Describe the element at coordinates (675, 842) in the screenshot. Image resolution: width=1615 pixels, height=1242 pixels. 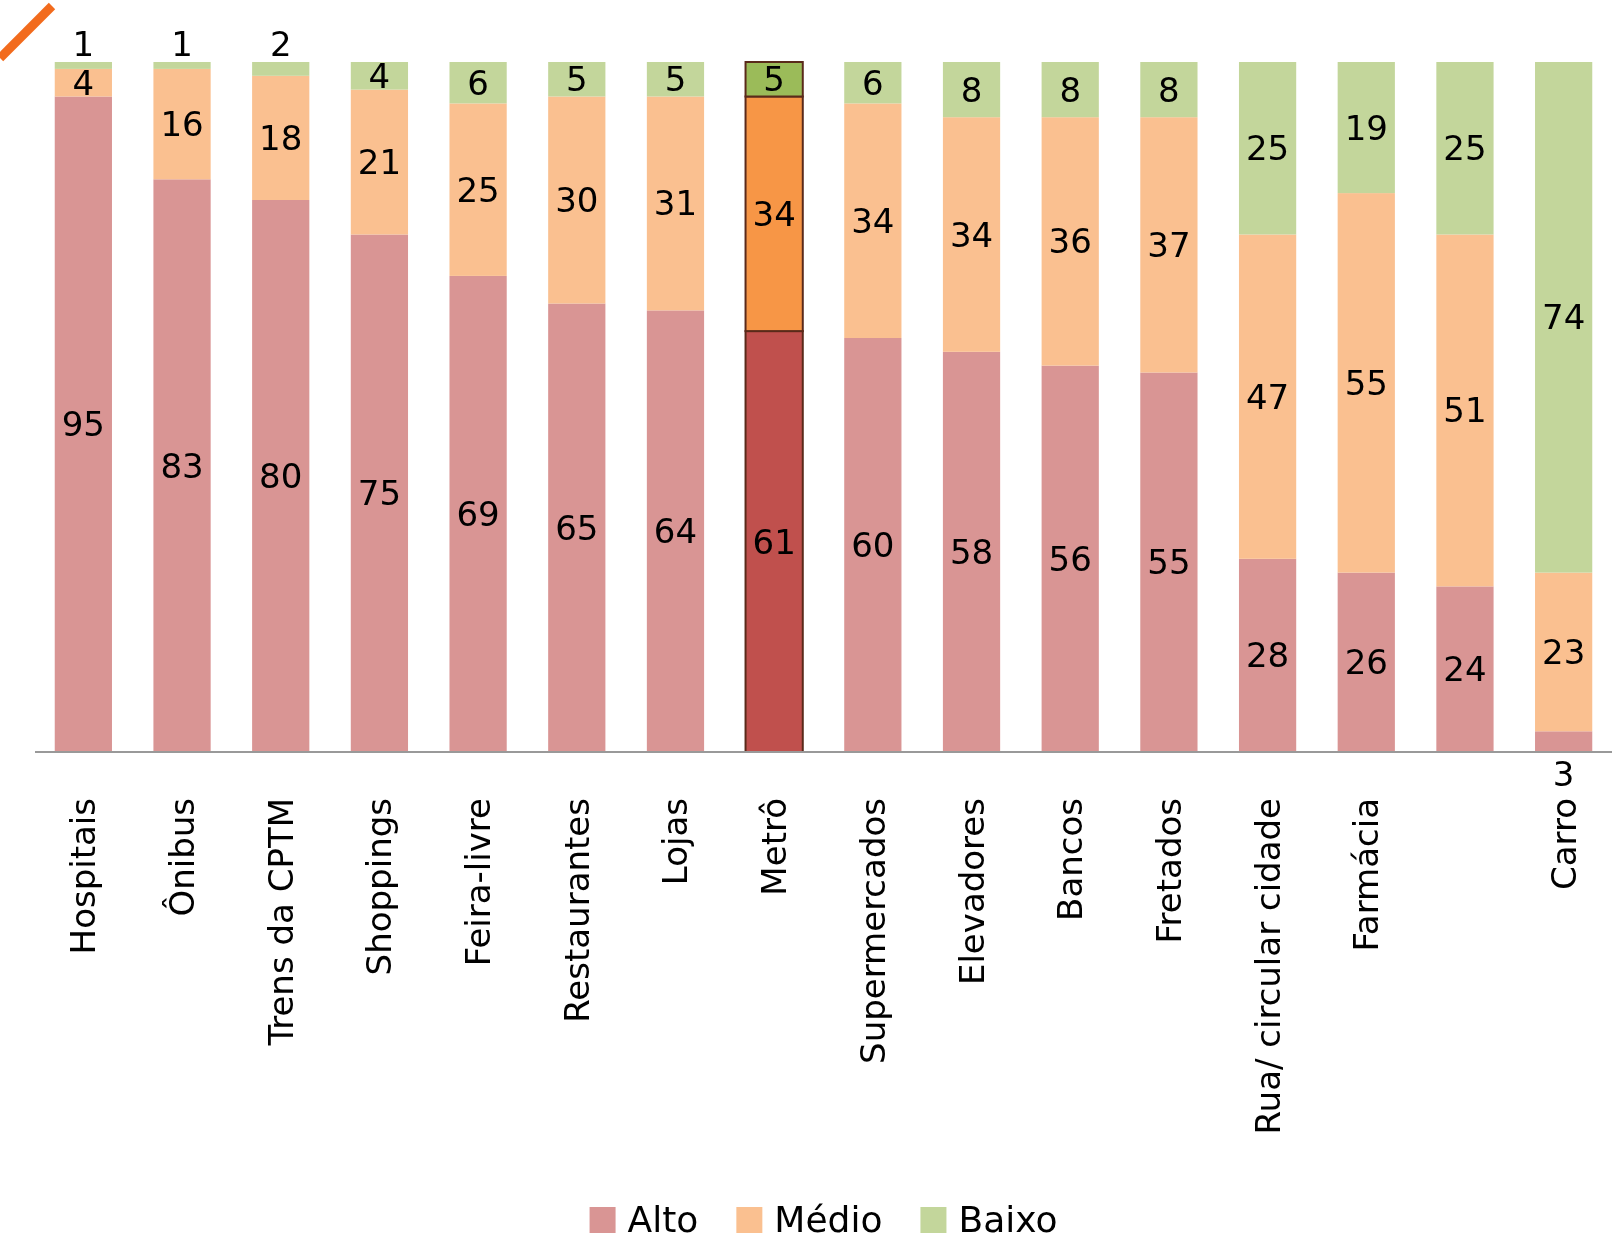
I see `x-tick-label: Lojas` at that location.